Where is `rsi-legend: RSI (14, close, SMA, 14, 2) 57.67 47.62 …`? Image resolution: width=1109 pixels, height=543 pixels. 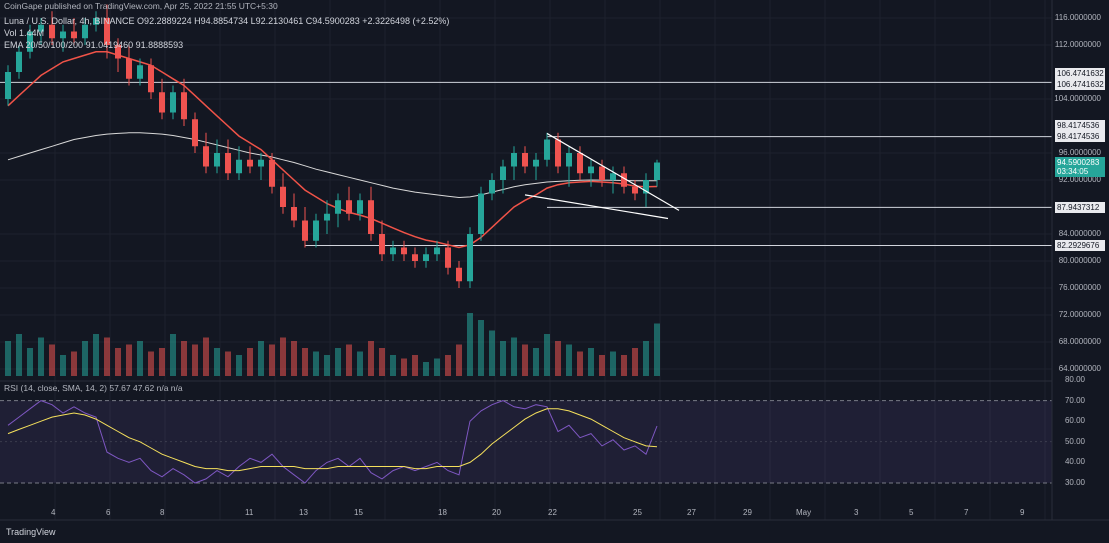
rsi-legend: RSI (14, close, SMA, 14, 2) 57.67 47.62 … is located at coordinates (93, 388).